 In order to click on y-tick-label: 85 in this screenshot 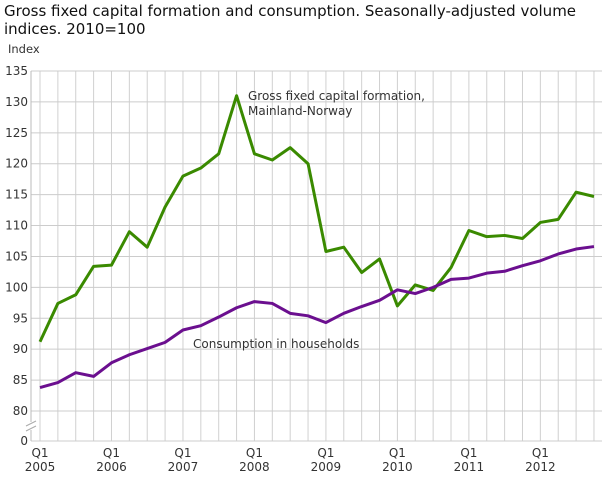, I will do `click(20, 380)`.